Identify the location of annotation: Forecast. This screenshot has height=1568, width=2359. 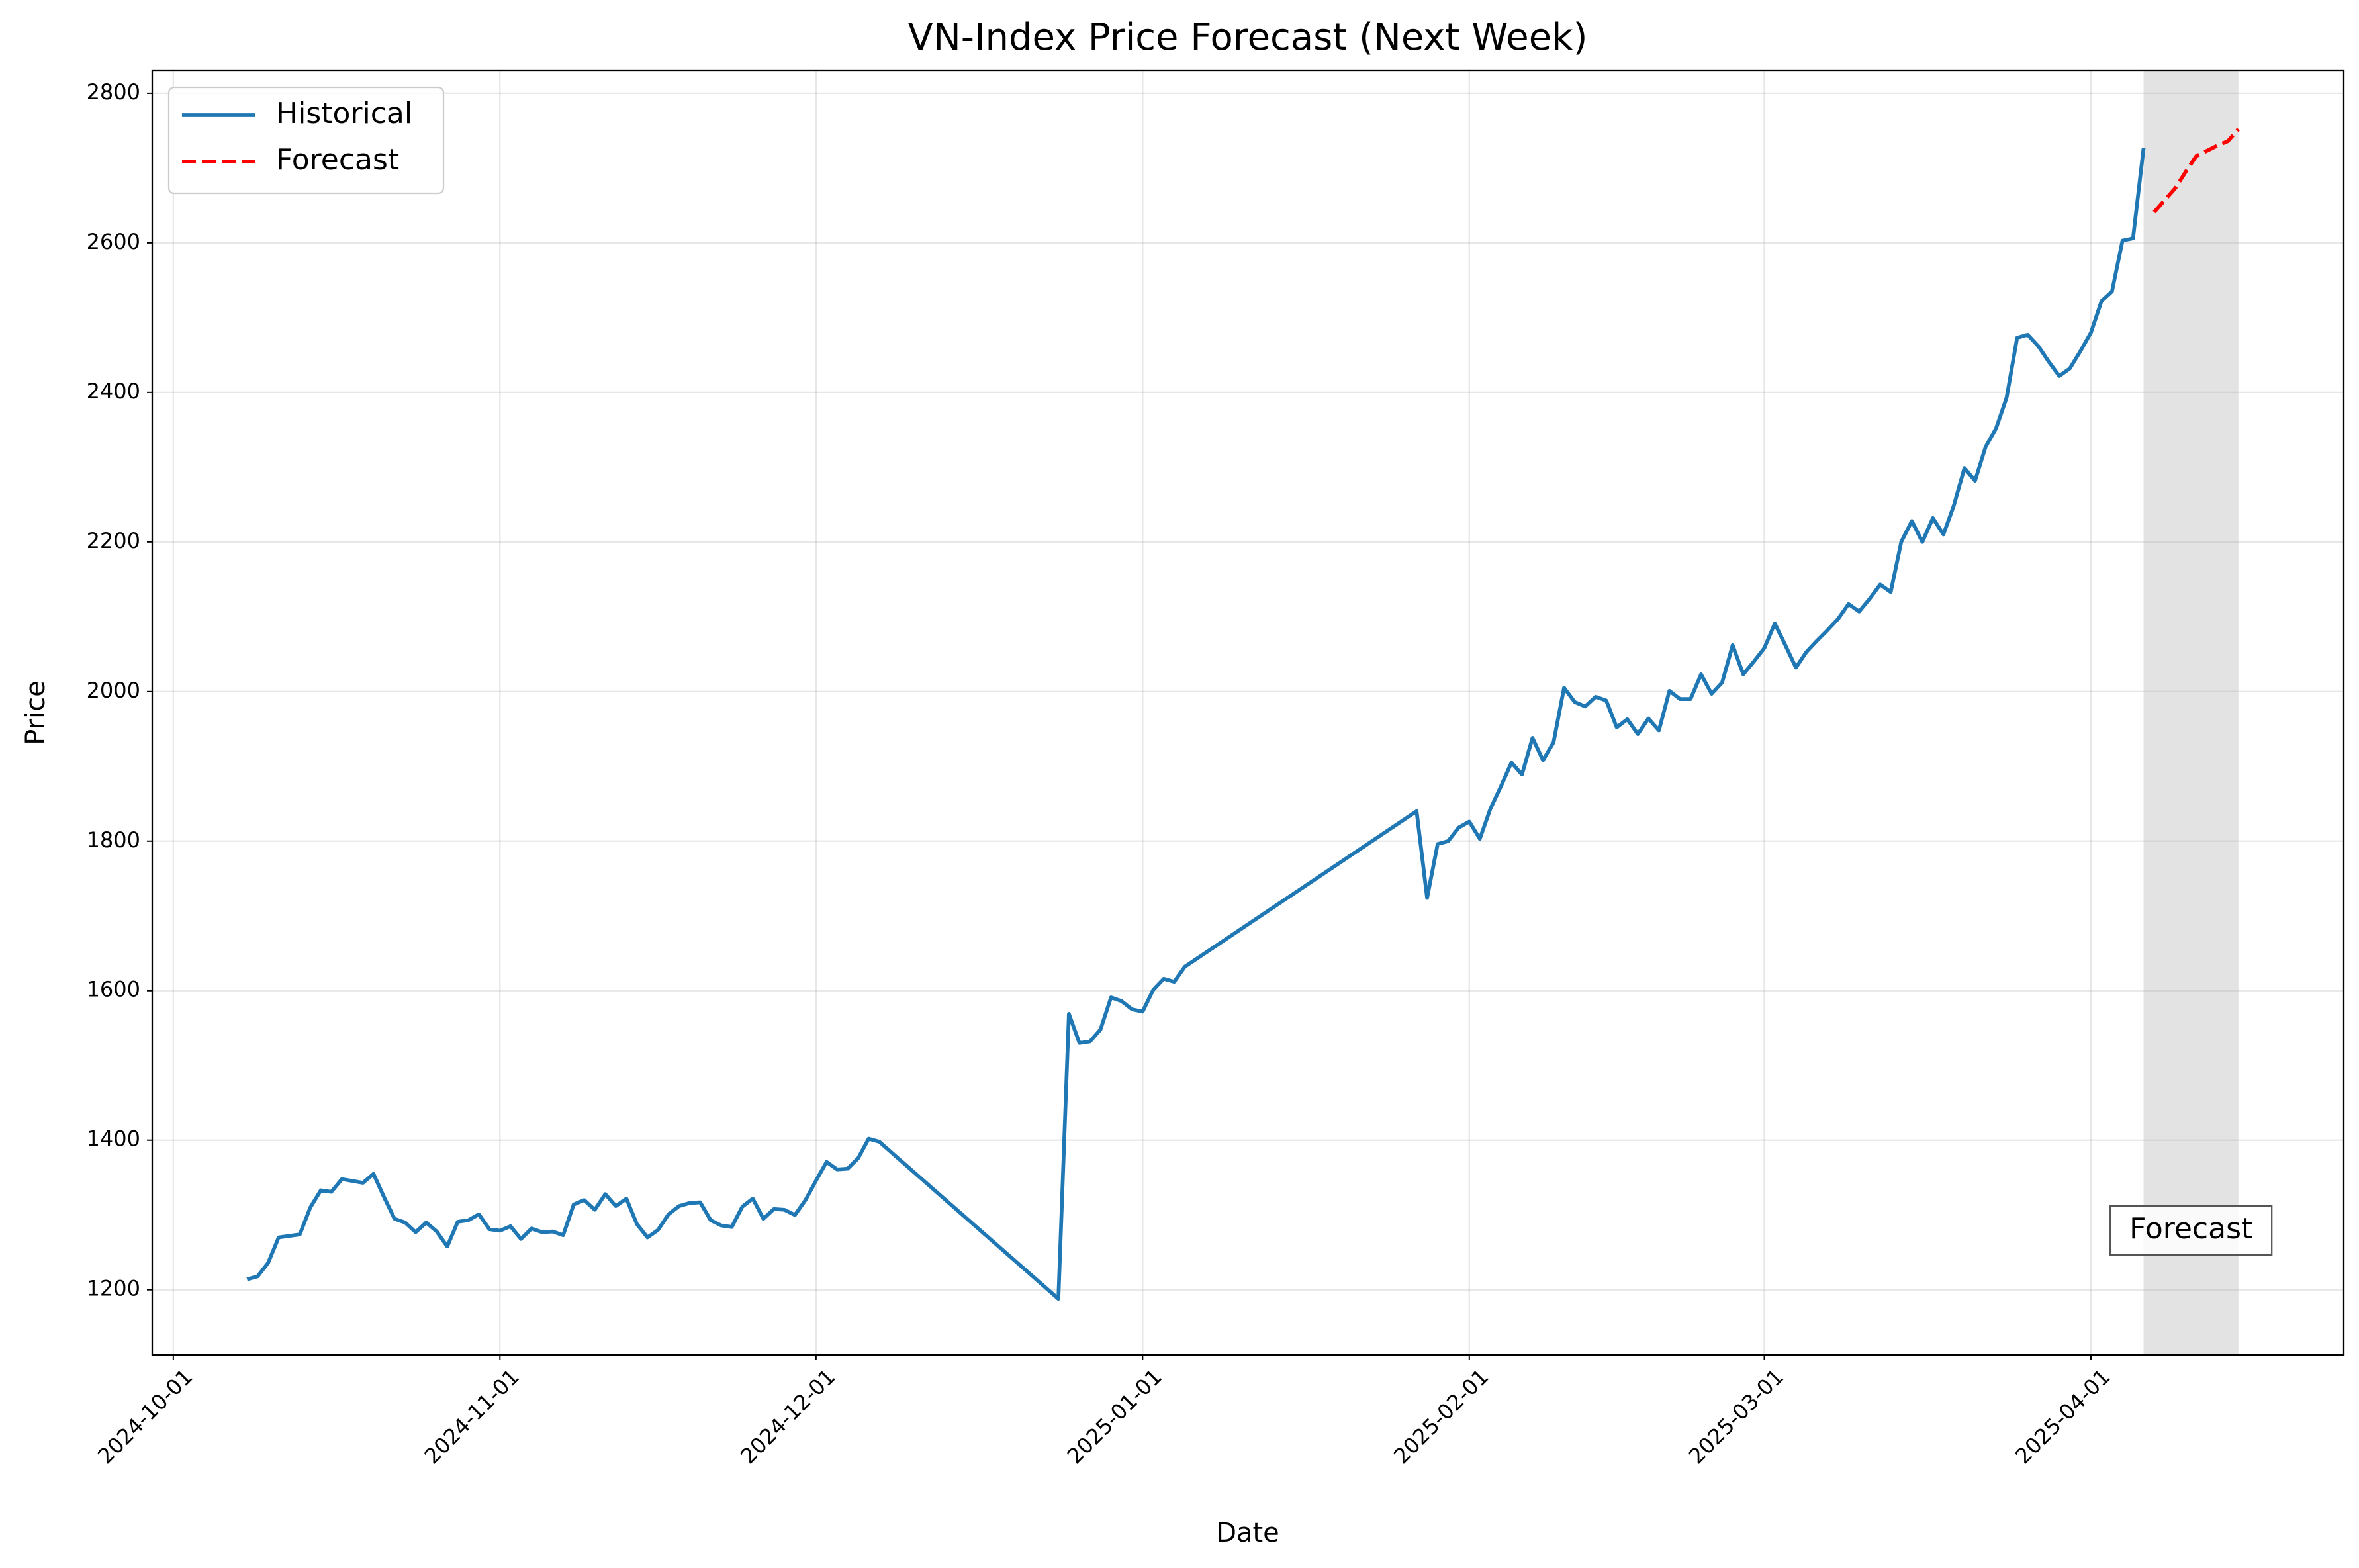
(2190, 1229).